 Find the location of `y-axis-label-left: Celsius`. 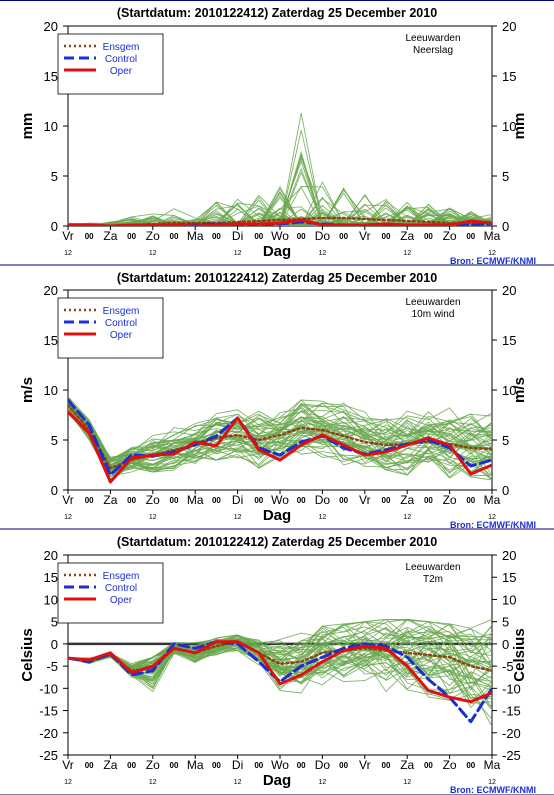

y-axis-label-left: Celsius is located at coordinates (27, 654).